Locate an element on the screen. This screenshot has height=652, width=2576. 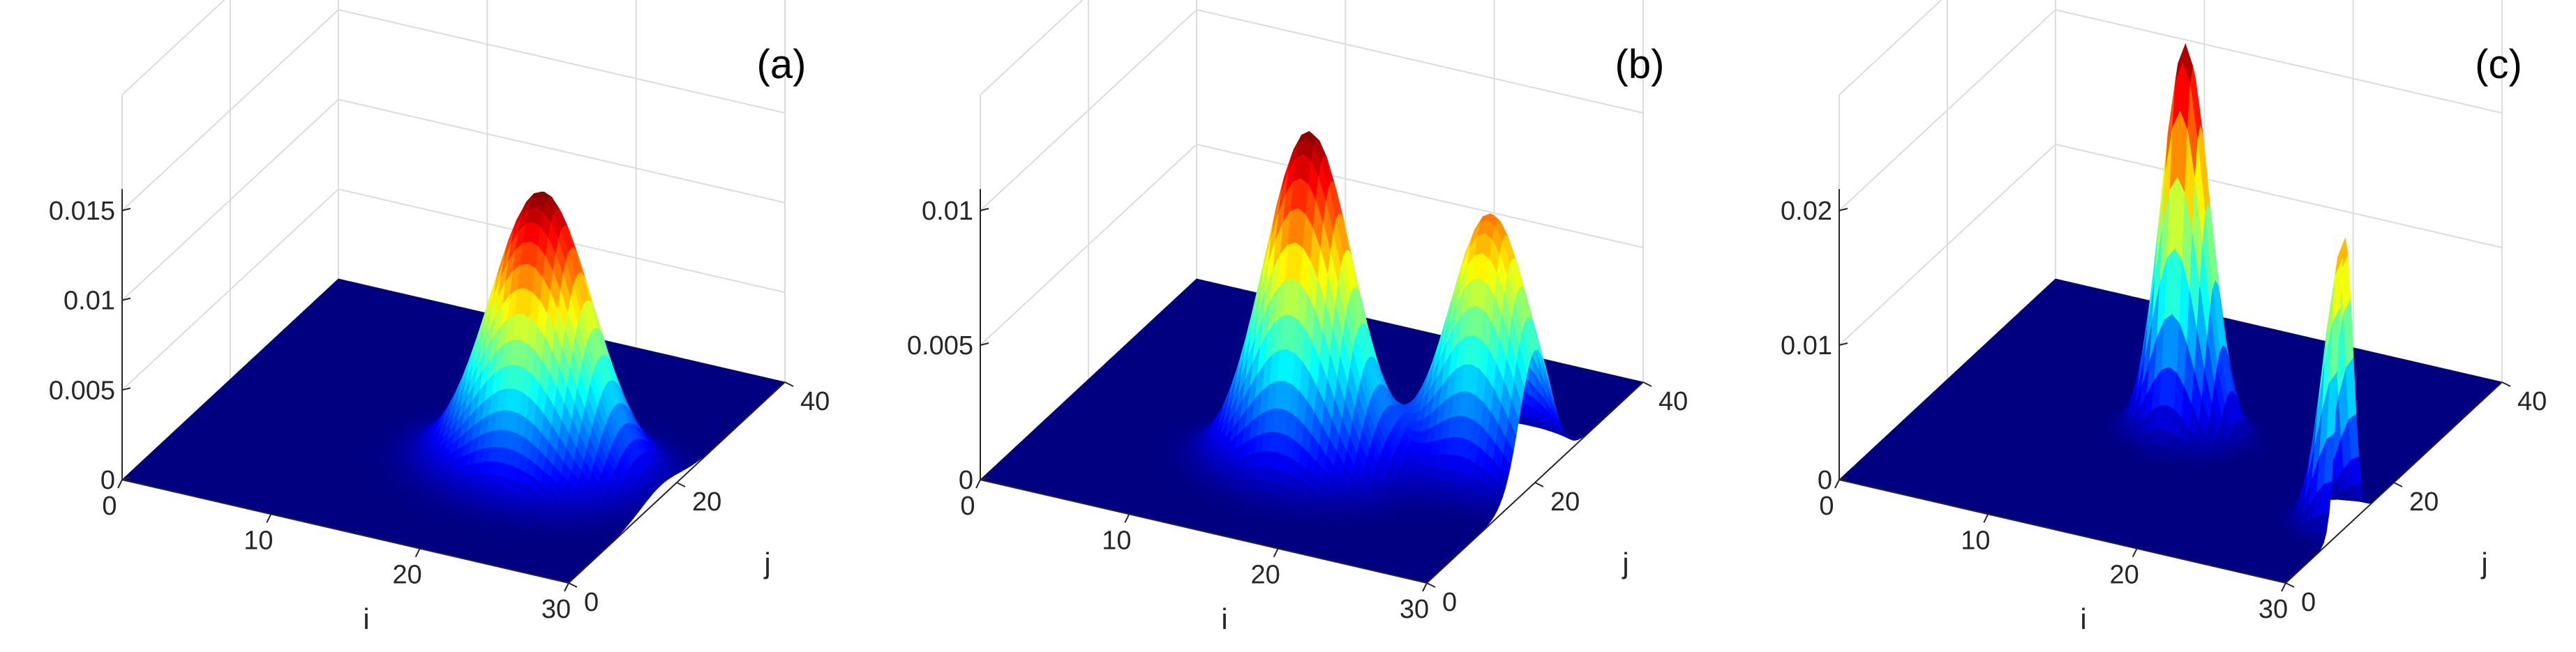
i-tick-label: 30 is located at coordinates (556, 609).